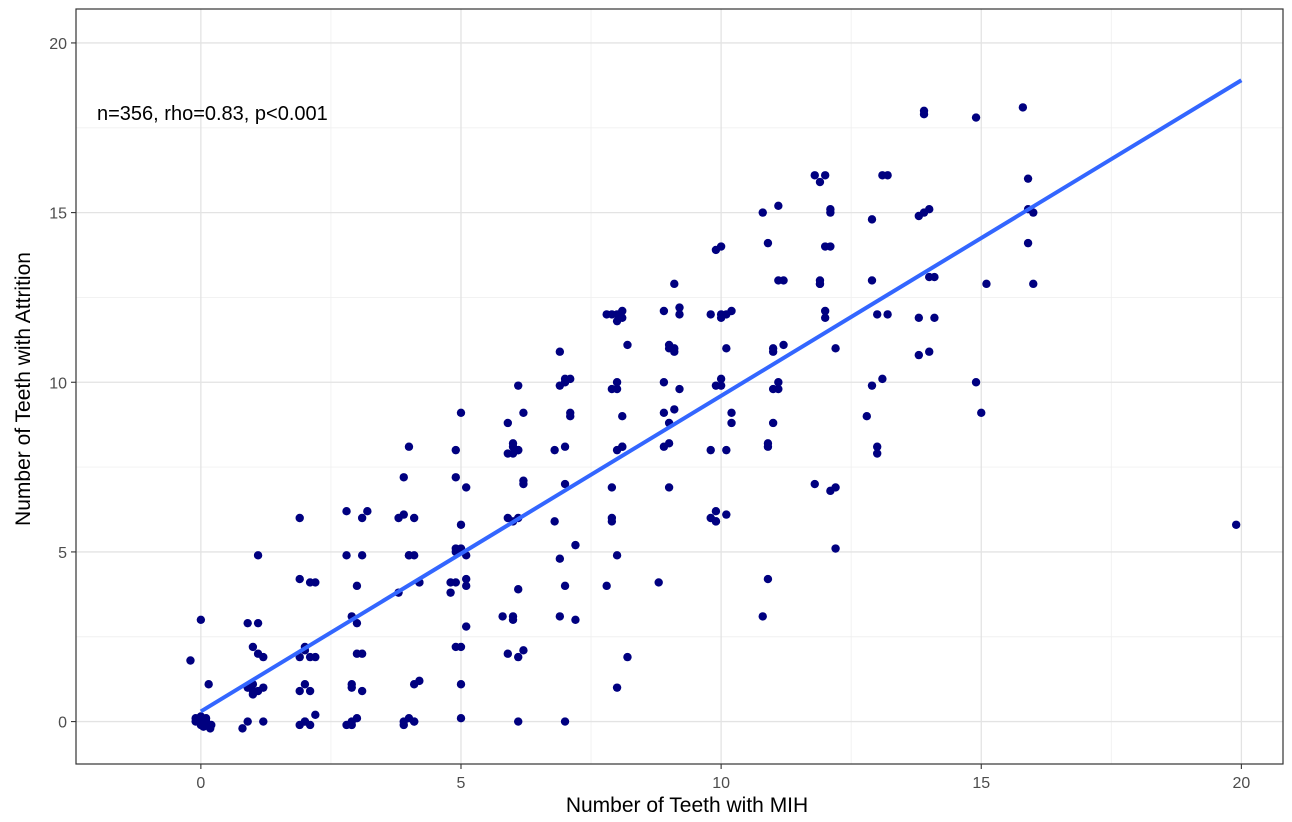 The height and width of the screenshot is (822, 1292). I want to click on y-axis: 0 5 10 15 20, so click(62, 384).